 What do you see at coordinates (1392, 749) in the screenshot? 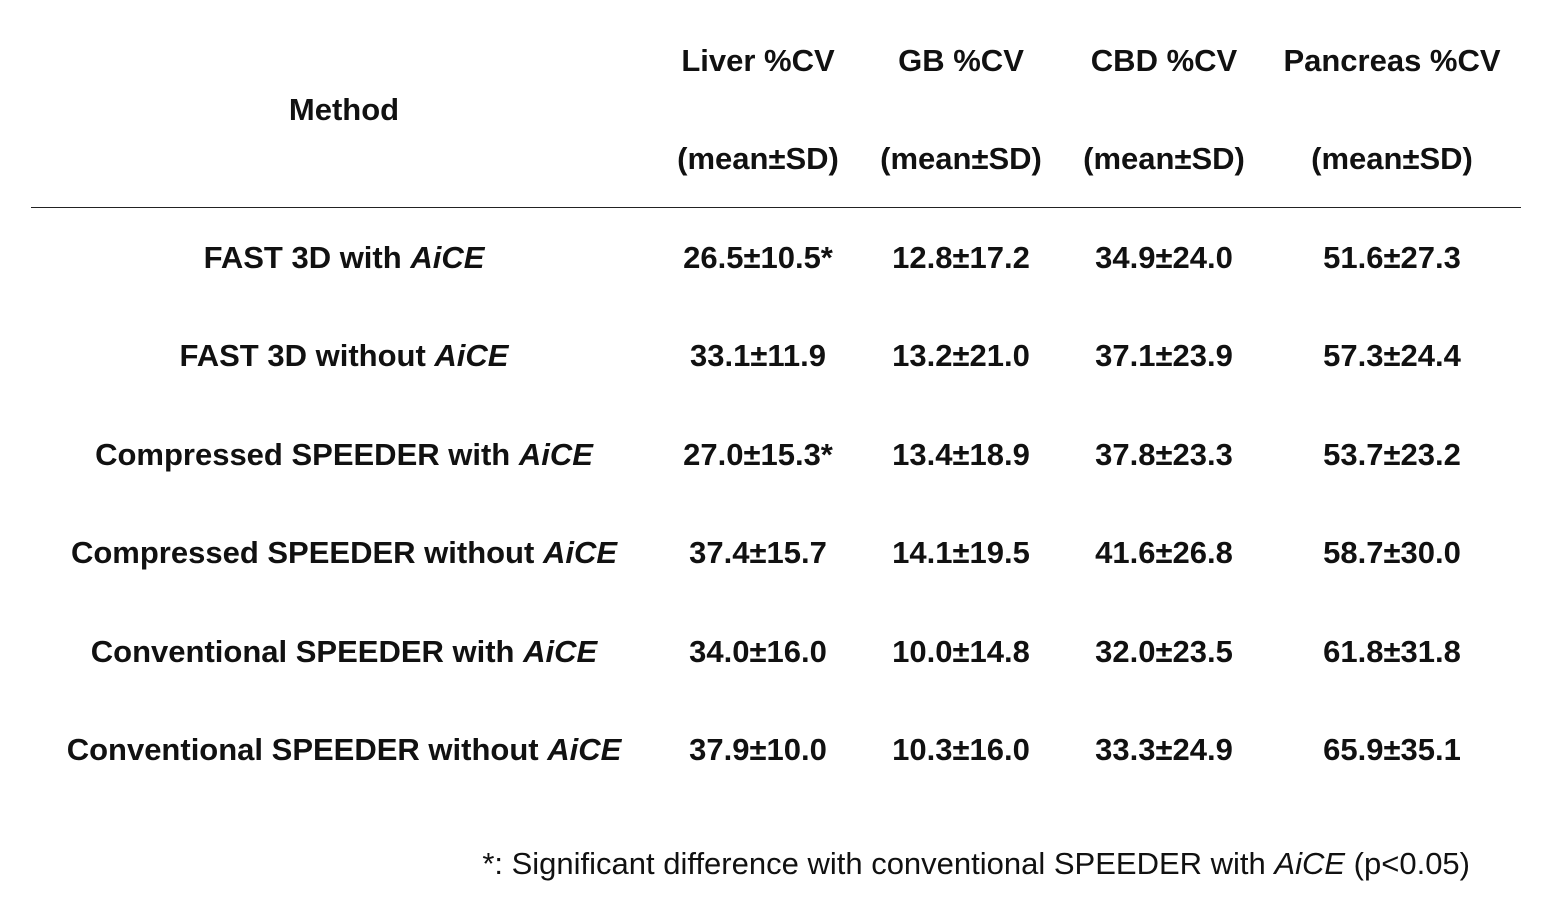
I see `row-5-pancreas: 65.9±35.1` at bounding box center [1392, 749].